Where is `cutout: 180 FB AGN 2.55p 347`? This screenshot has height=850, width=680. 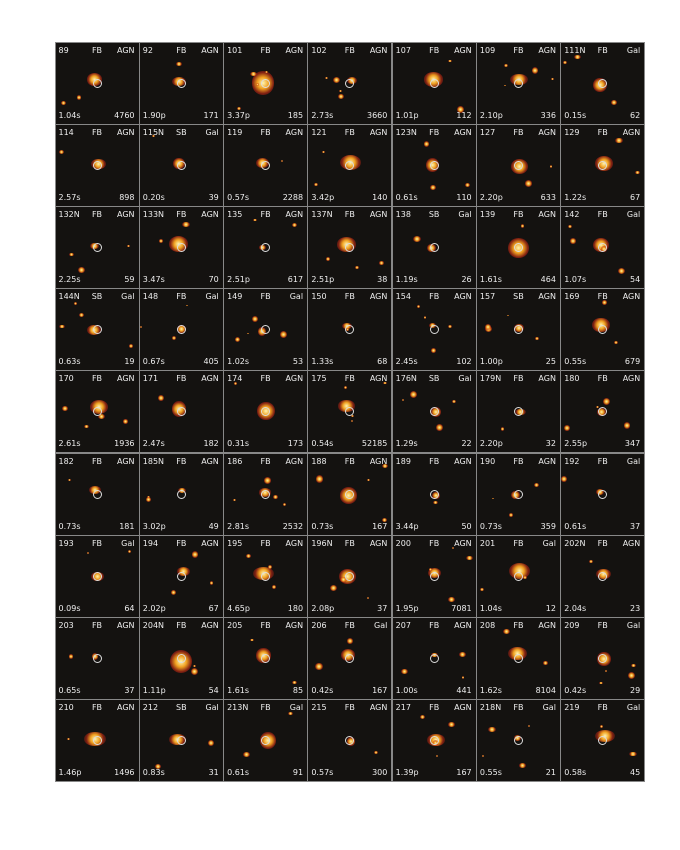
cutout: 180 FB AGN 2.55p 347 is located at coordinates (603, 412).